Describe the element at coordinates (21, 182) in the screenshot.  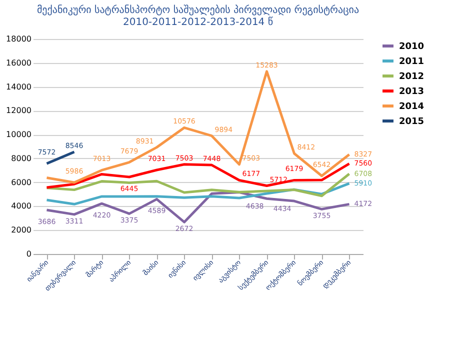
I see `y-tick-label: 6000` at that location.